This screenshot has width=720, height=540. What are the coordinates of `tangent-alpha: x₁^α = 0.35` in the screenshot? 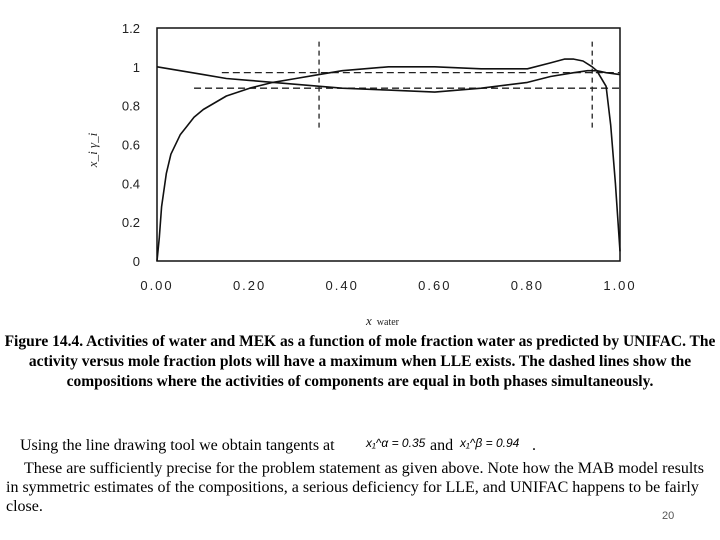 It's located at (396, 443).